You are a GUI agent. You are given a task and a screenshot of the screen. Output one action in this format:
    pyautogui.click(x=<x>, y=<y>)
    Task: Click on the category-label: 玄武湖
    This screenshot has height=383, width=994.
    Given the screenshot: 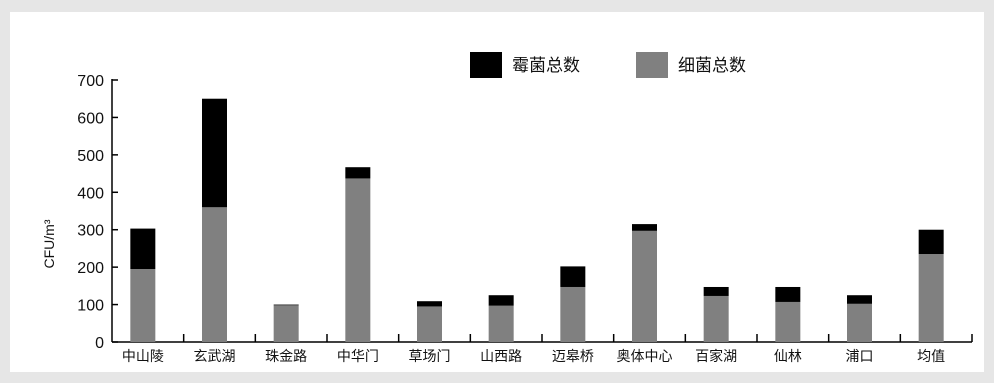 What is the action you would take?
    pyautogui.click(x=215, y=356)
    